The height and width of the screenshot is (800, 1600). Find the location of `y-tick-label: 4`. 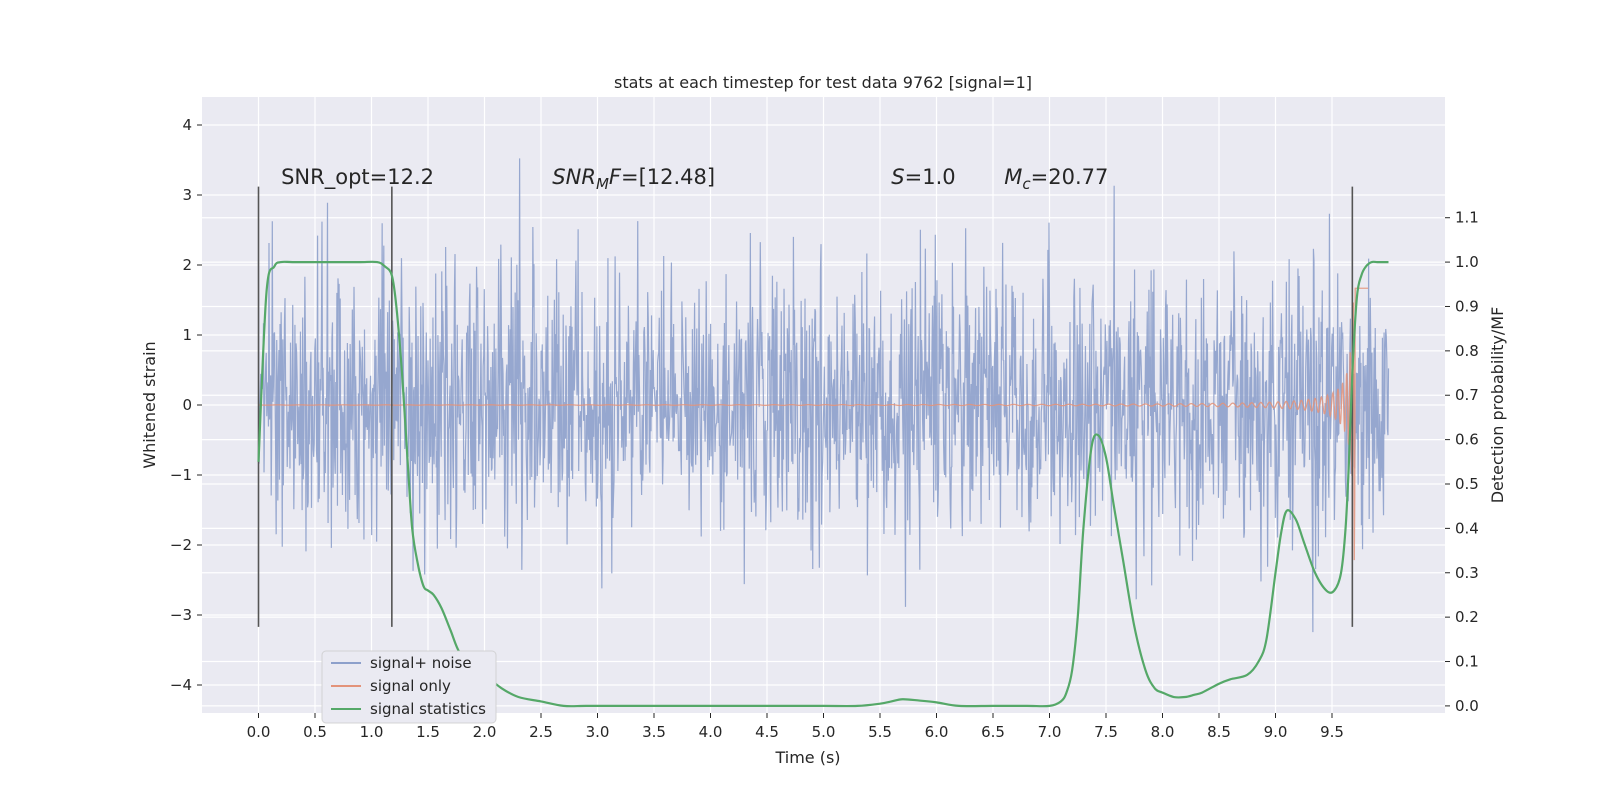

y-tick-label: 4 is located at coordinates (187, 125).